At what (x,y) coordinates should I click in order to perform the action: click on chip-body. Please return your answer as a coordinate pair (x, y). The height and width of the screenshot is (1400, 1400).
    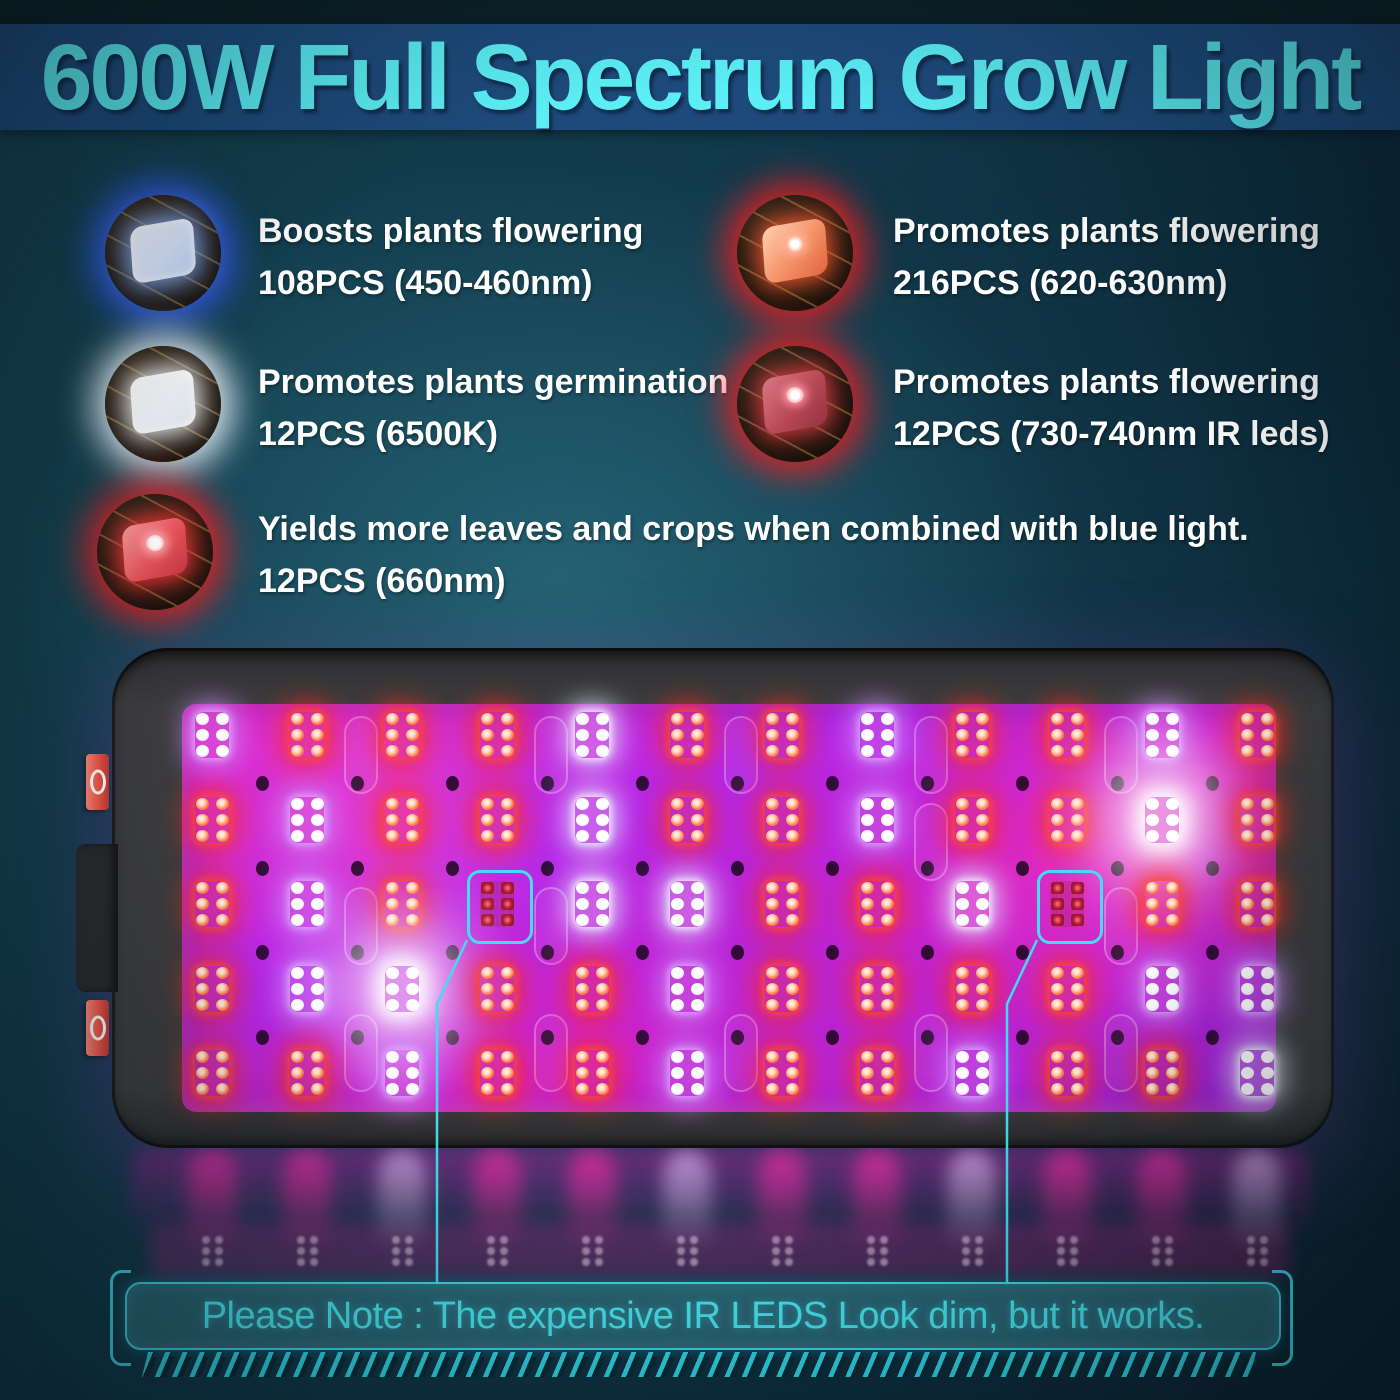
    Looking at the image, I should click on (163, 402).